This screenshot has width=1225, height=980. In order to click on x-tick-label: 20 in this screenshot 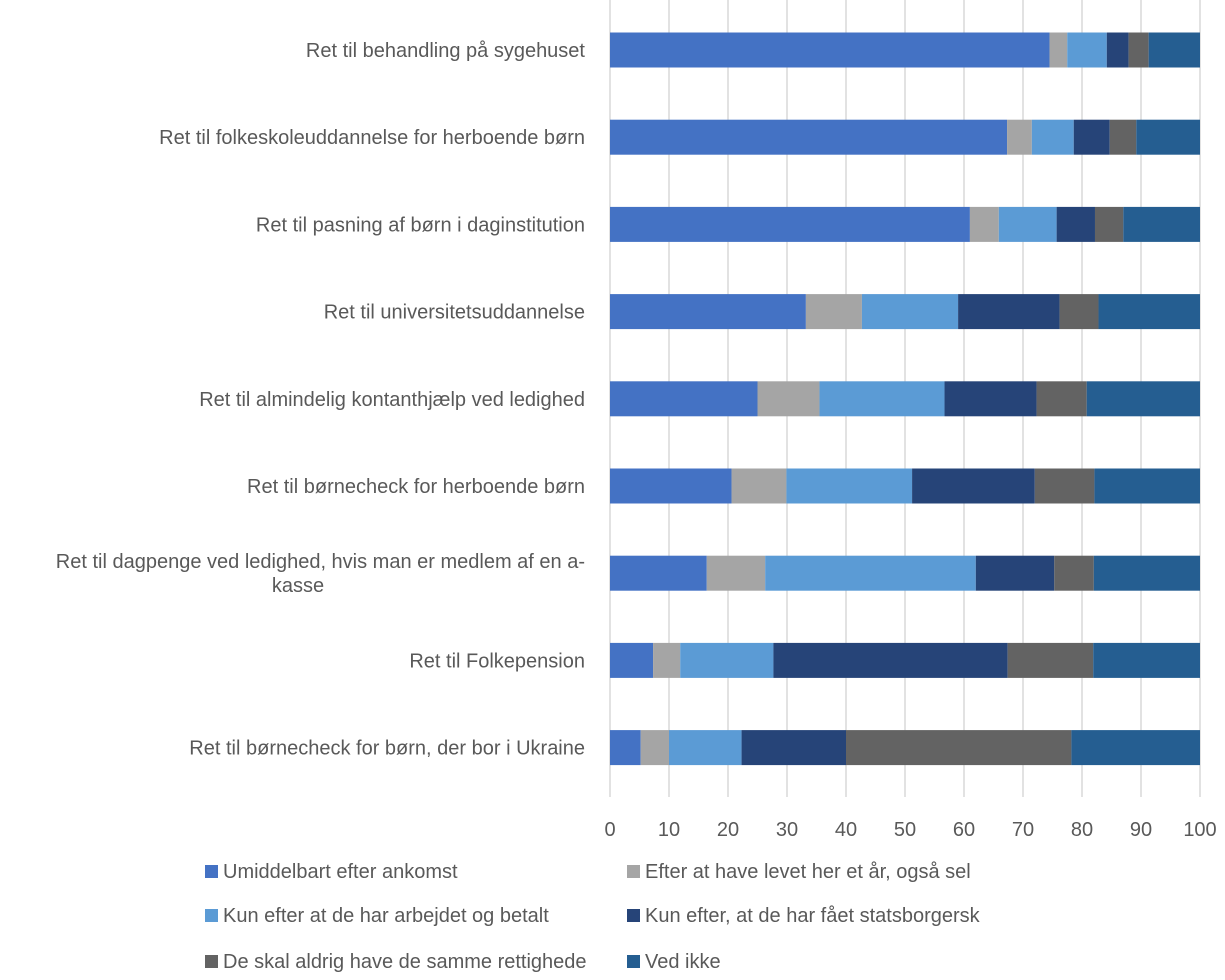, I will do `click(728, 830)`.